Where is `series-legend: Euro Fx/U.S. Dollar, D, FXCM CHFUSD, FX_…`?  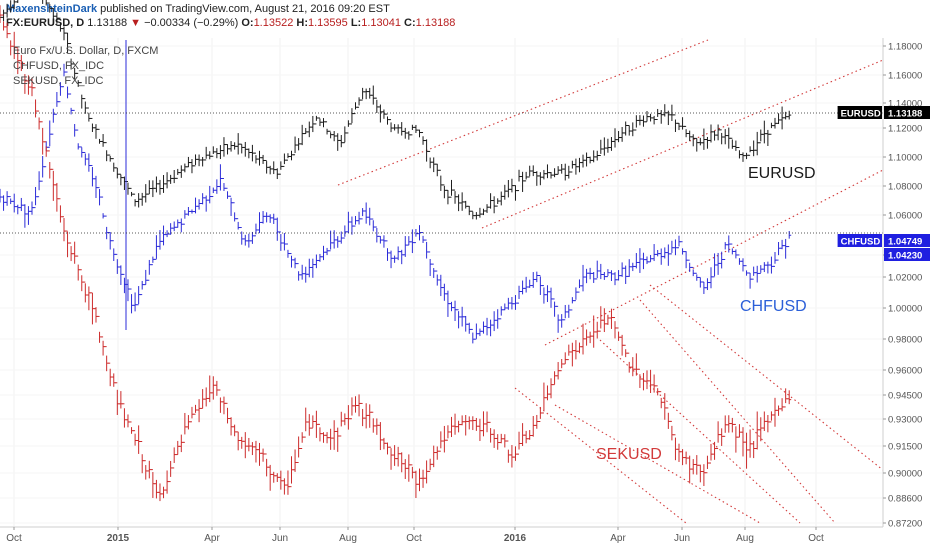 series-legend: Euro Fx/U.S. Dollar, D, FXCM CHFUSD, FX_… is located at coordinates (85, 66).